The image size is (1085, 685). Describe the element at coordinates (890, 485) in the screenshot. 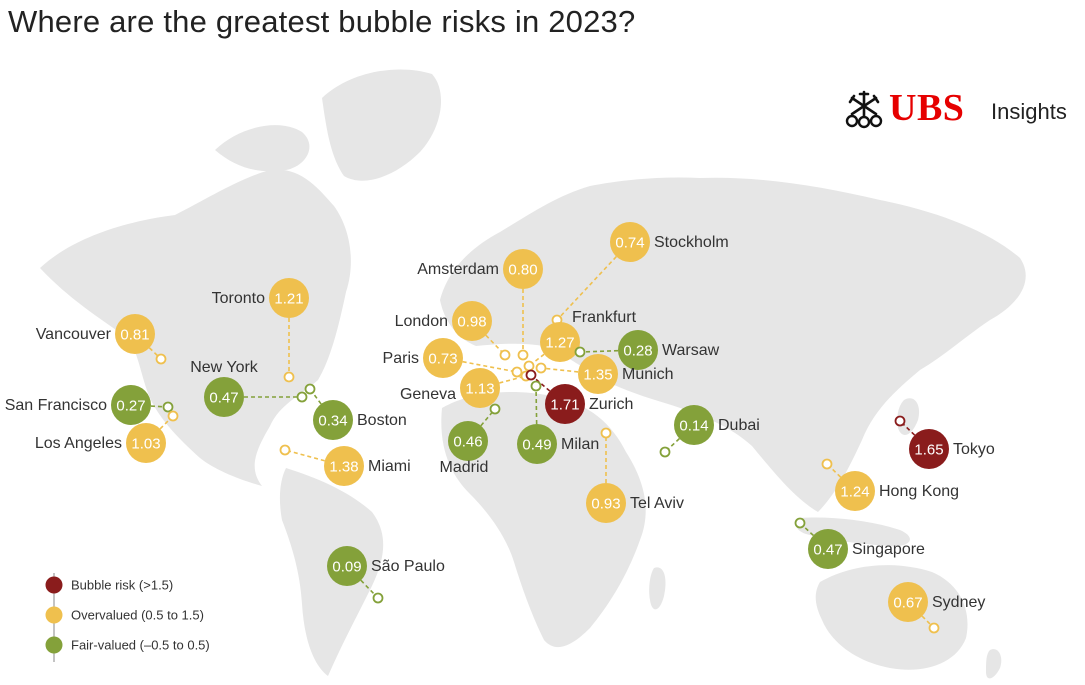

I see `city-marker-hong-kong: 1.24 Hong Kong` at that location.